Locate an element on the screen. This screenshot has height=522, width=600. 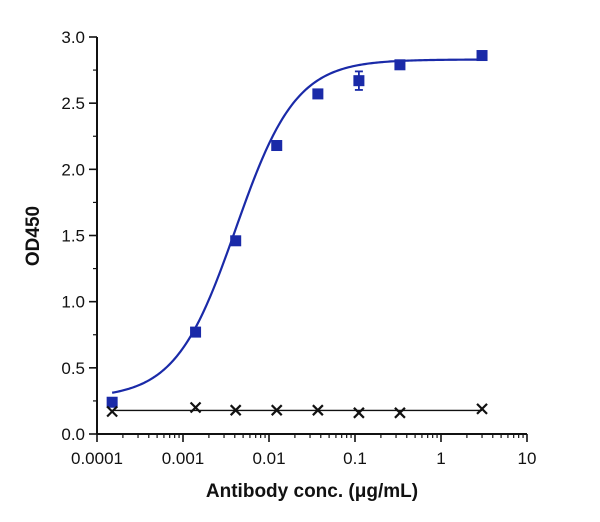
y-tick-label: 2.5 is located at coordinates (73, 103).